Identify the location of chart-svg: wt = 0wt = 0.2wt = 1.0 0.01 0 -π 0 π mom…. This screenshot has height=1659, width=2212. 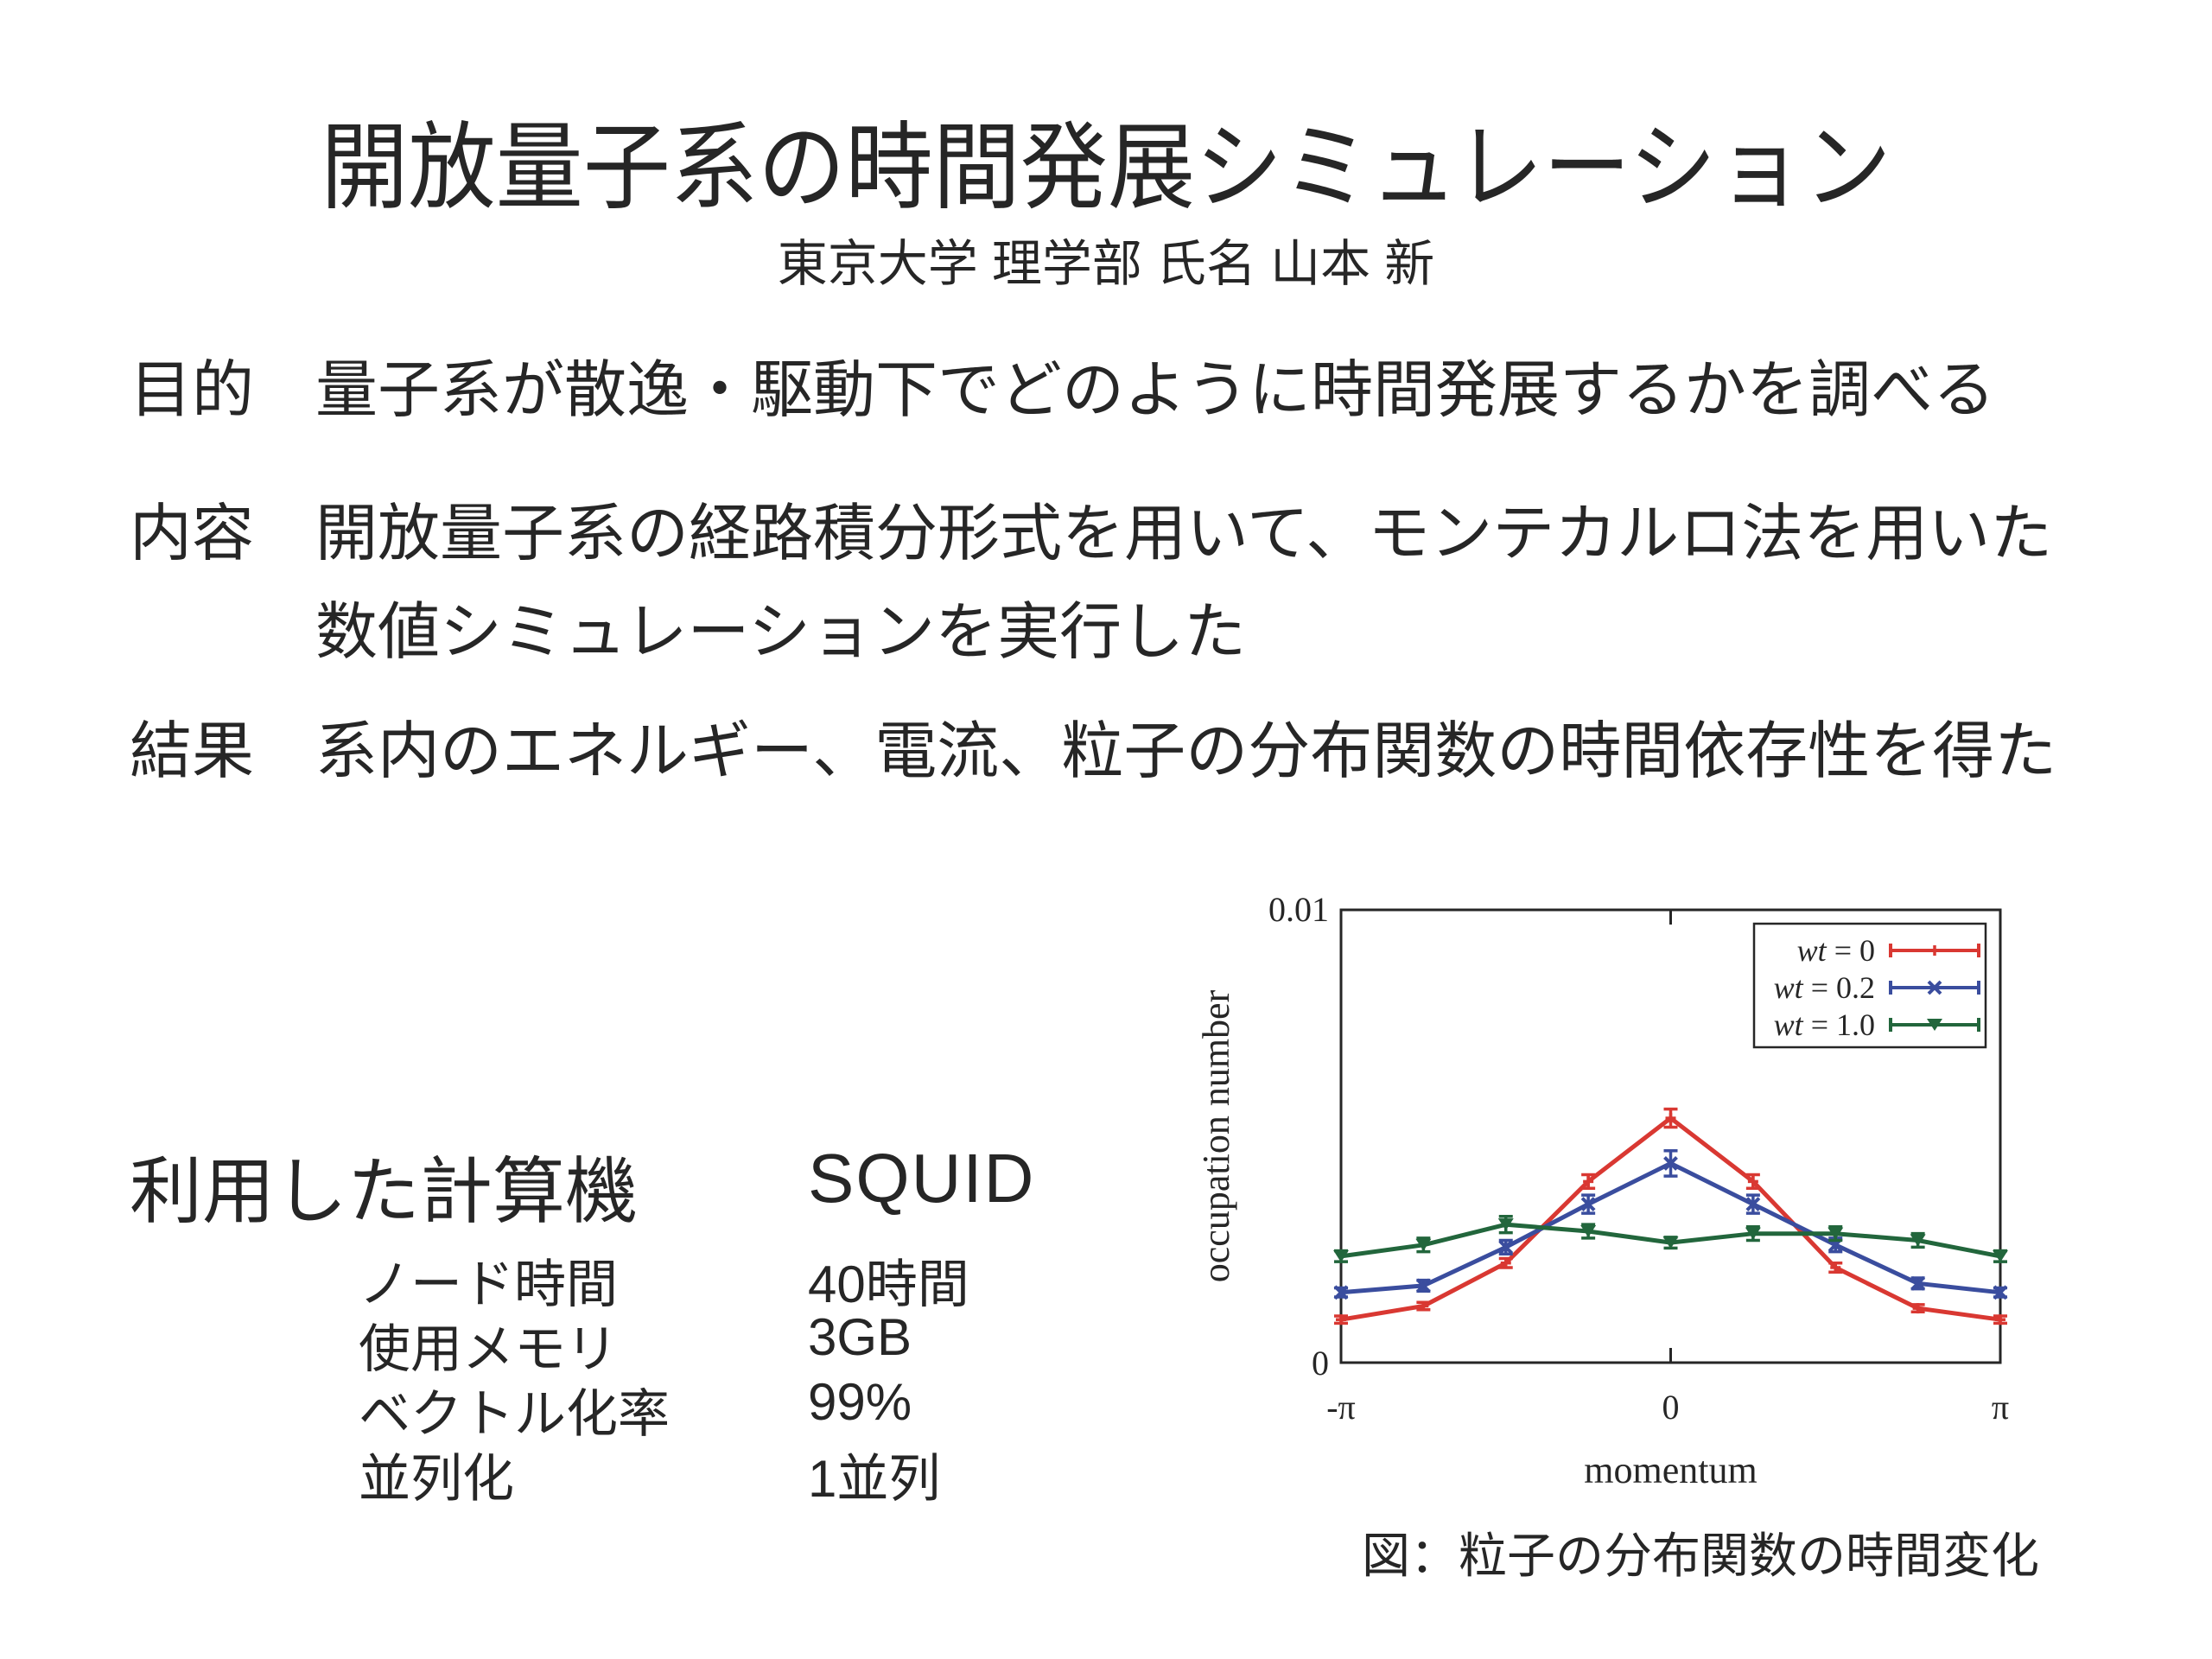
(1602, 1190).